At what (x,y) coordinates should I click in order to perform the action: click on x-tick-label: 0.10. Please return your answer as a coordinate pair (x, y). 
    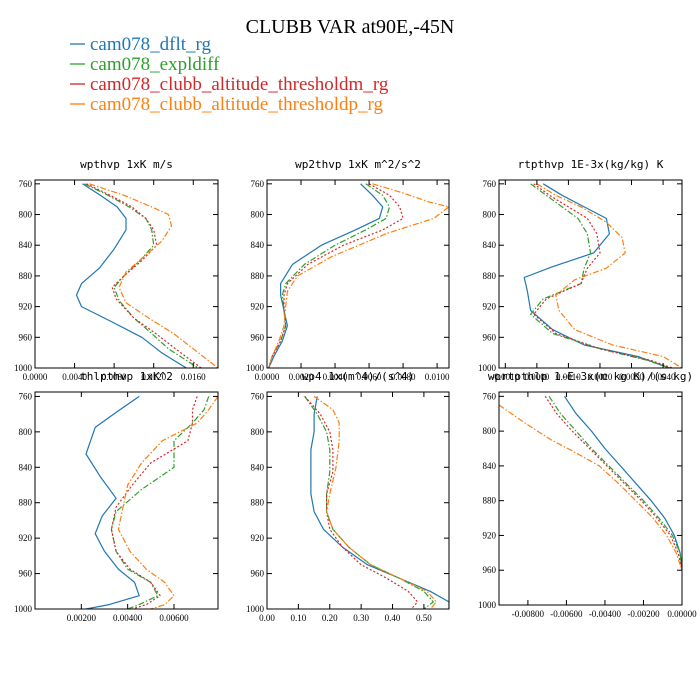
    Looking at the image, I should click on (299, 618).